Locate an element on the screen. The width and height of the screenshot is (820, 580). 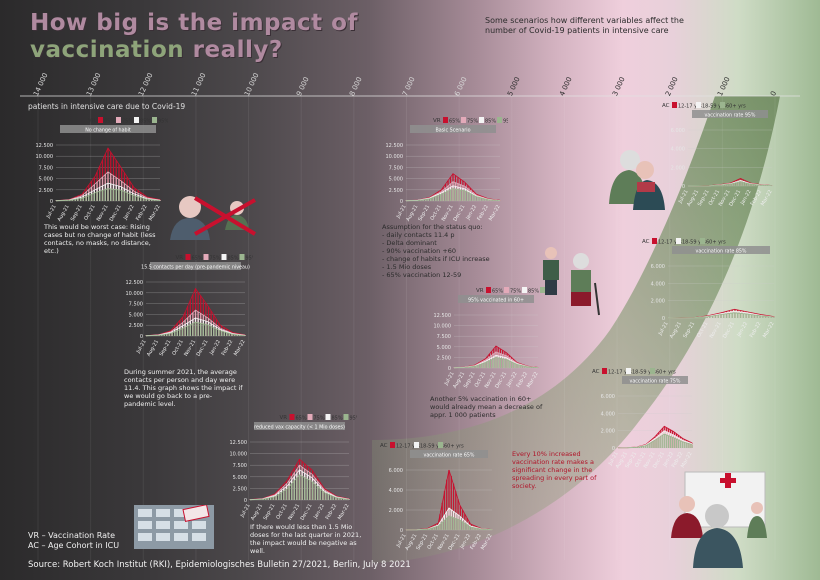
chart-title: No change of habit is located at coordinates (108, 130).